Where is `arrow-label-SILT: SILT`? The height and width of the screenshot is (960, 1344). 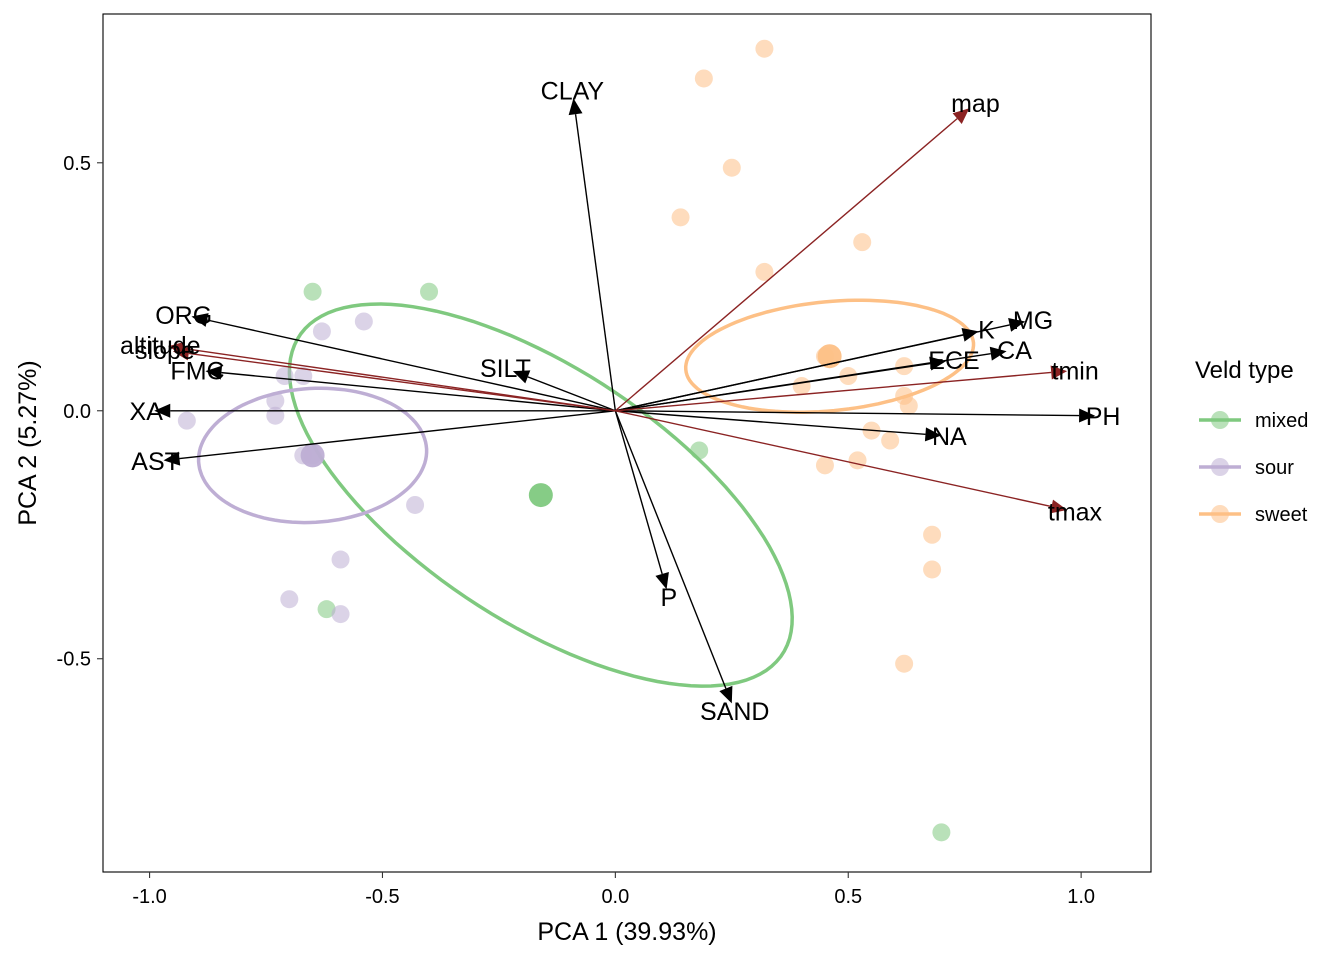
arrow-label-SILT: SILT is located at coordinates (505, 369).